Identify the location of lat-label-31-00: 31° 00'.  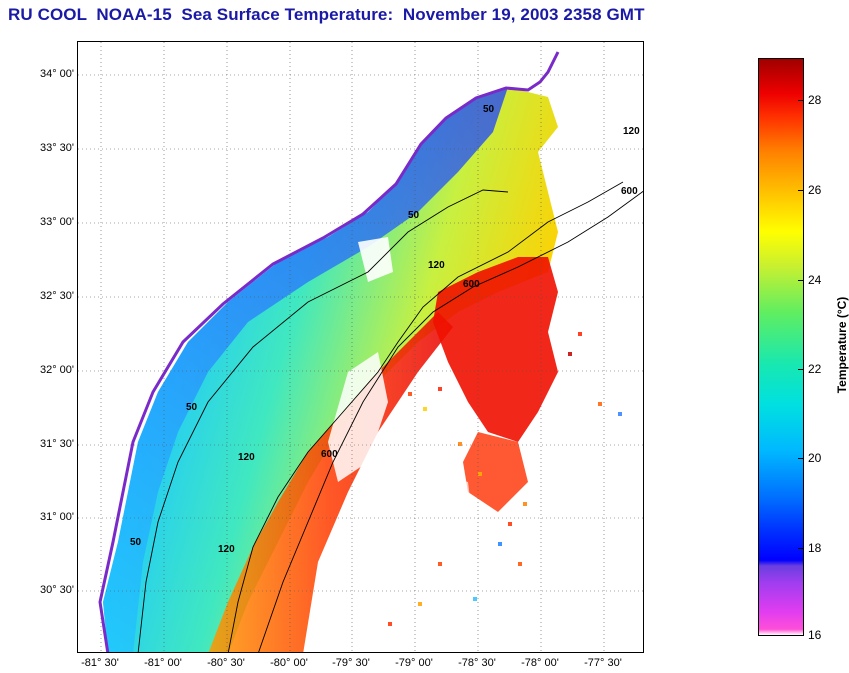
(56, 517).